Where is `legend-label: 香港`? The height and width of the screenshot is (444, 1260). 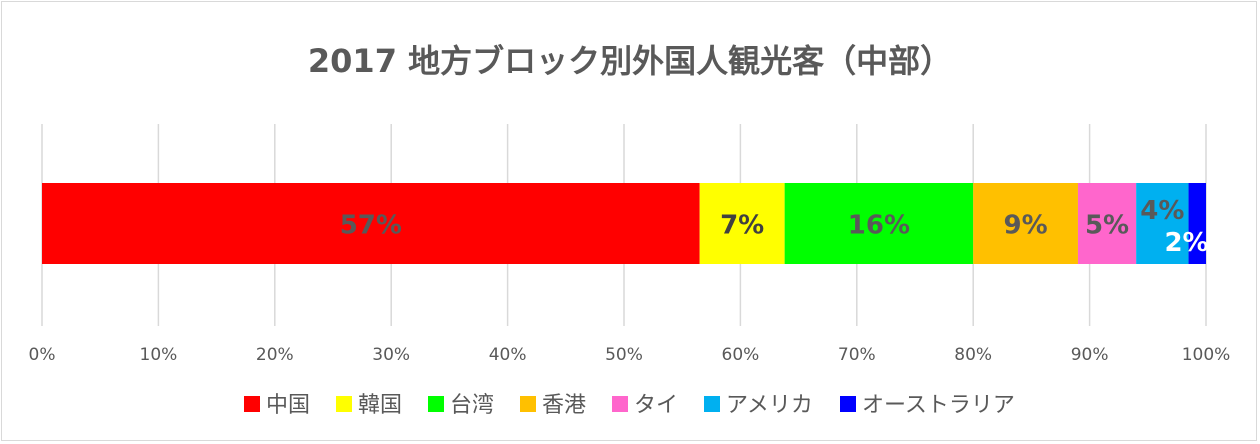 legend-label: 香港 is located at coordinates (564, 405).